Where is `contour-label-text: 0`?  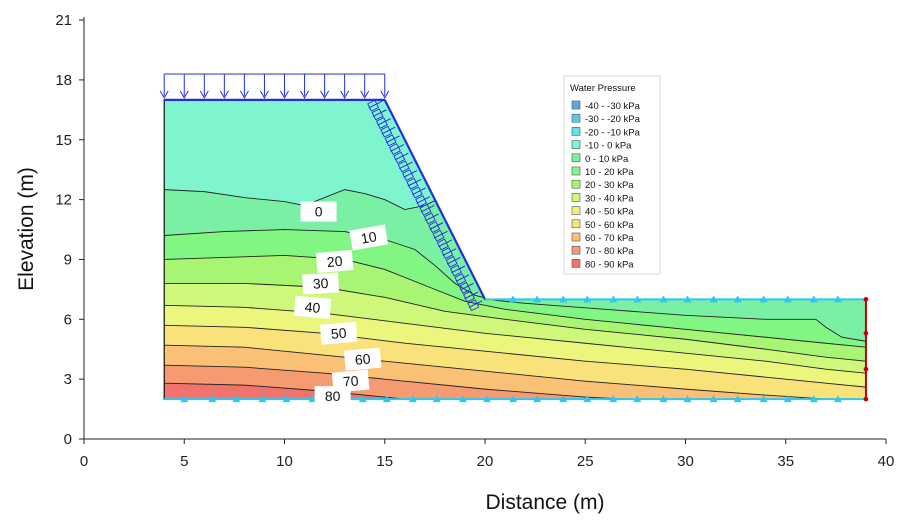 contour-label-text: 0 is located at coordinates (319, 212).